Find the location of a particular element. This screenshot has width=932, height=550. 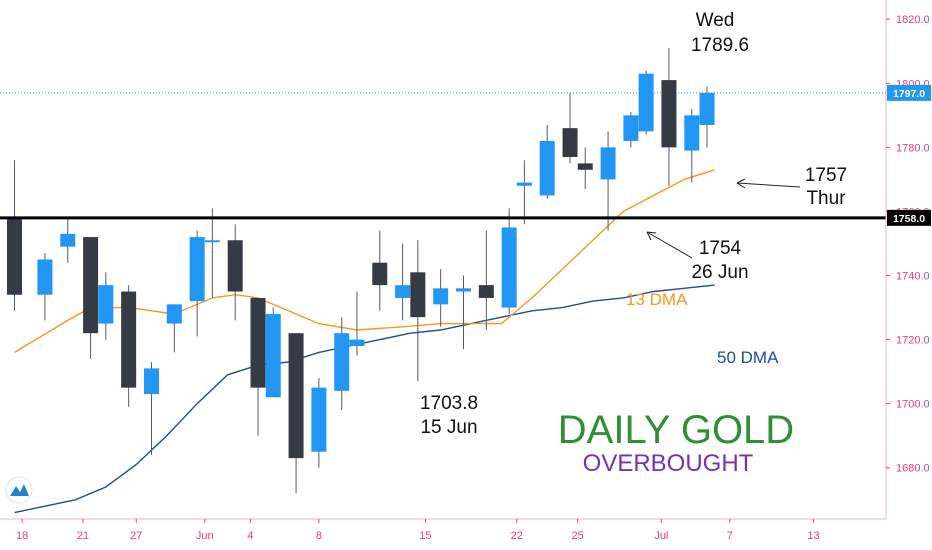

time-axis: 18 21 27 Jun 4 8 15 22 25 Jul 7 13 is located at coordinates (443, 530).